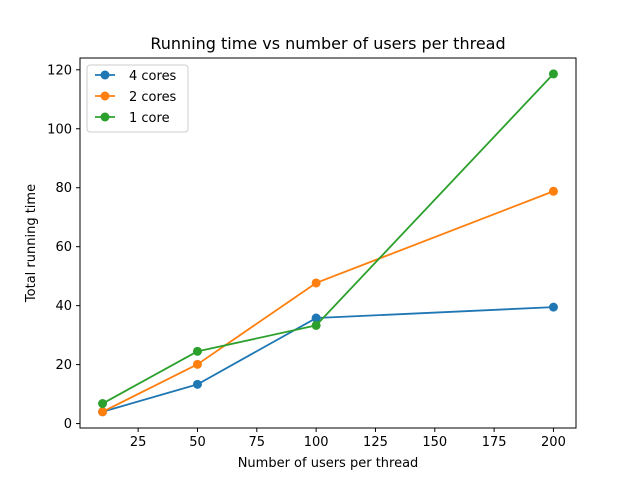 This screenshot has width=640, height=480. I want to click on x-tick-label: 100, so click(316, 442).